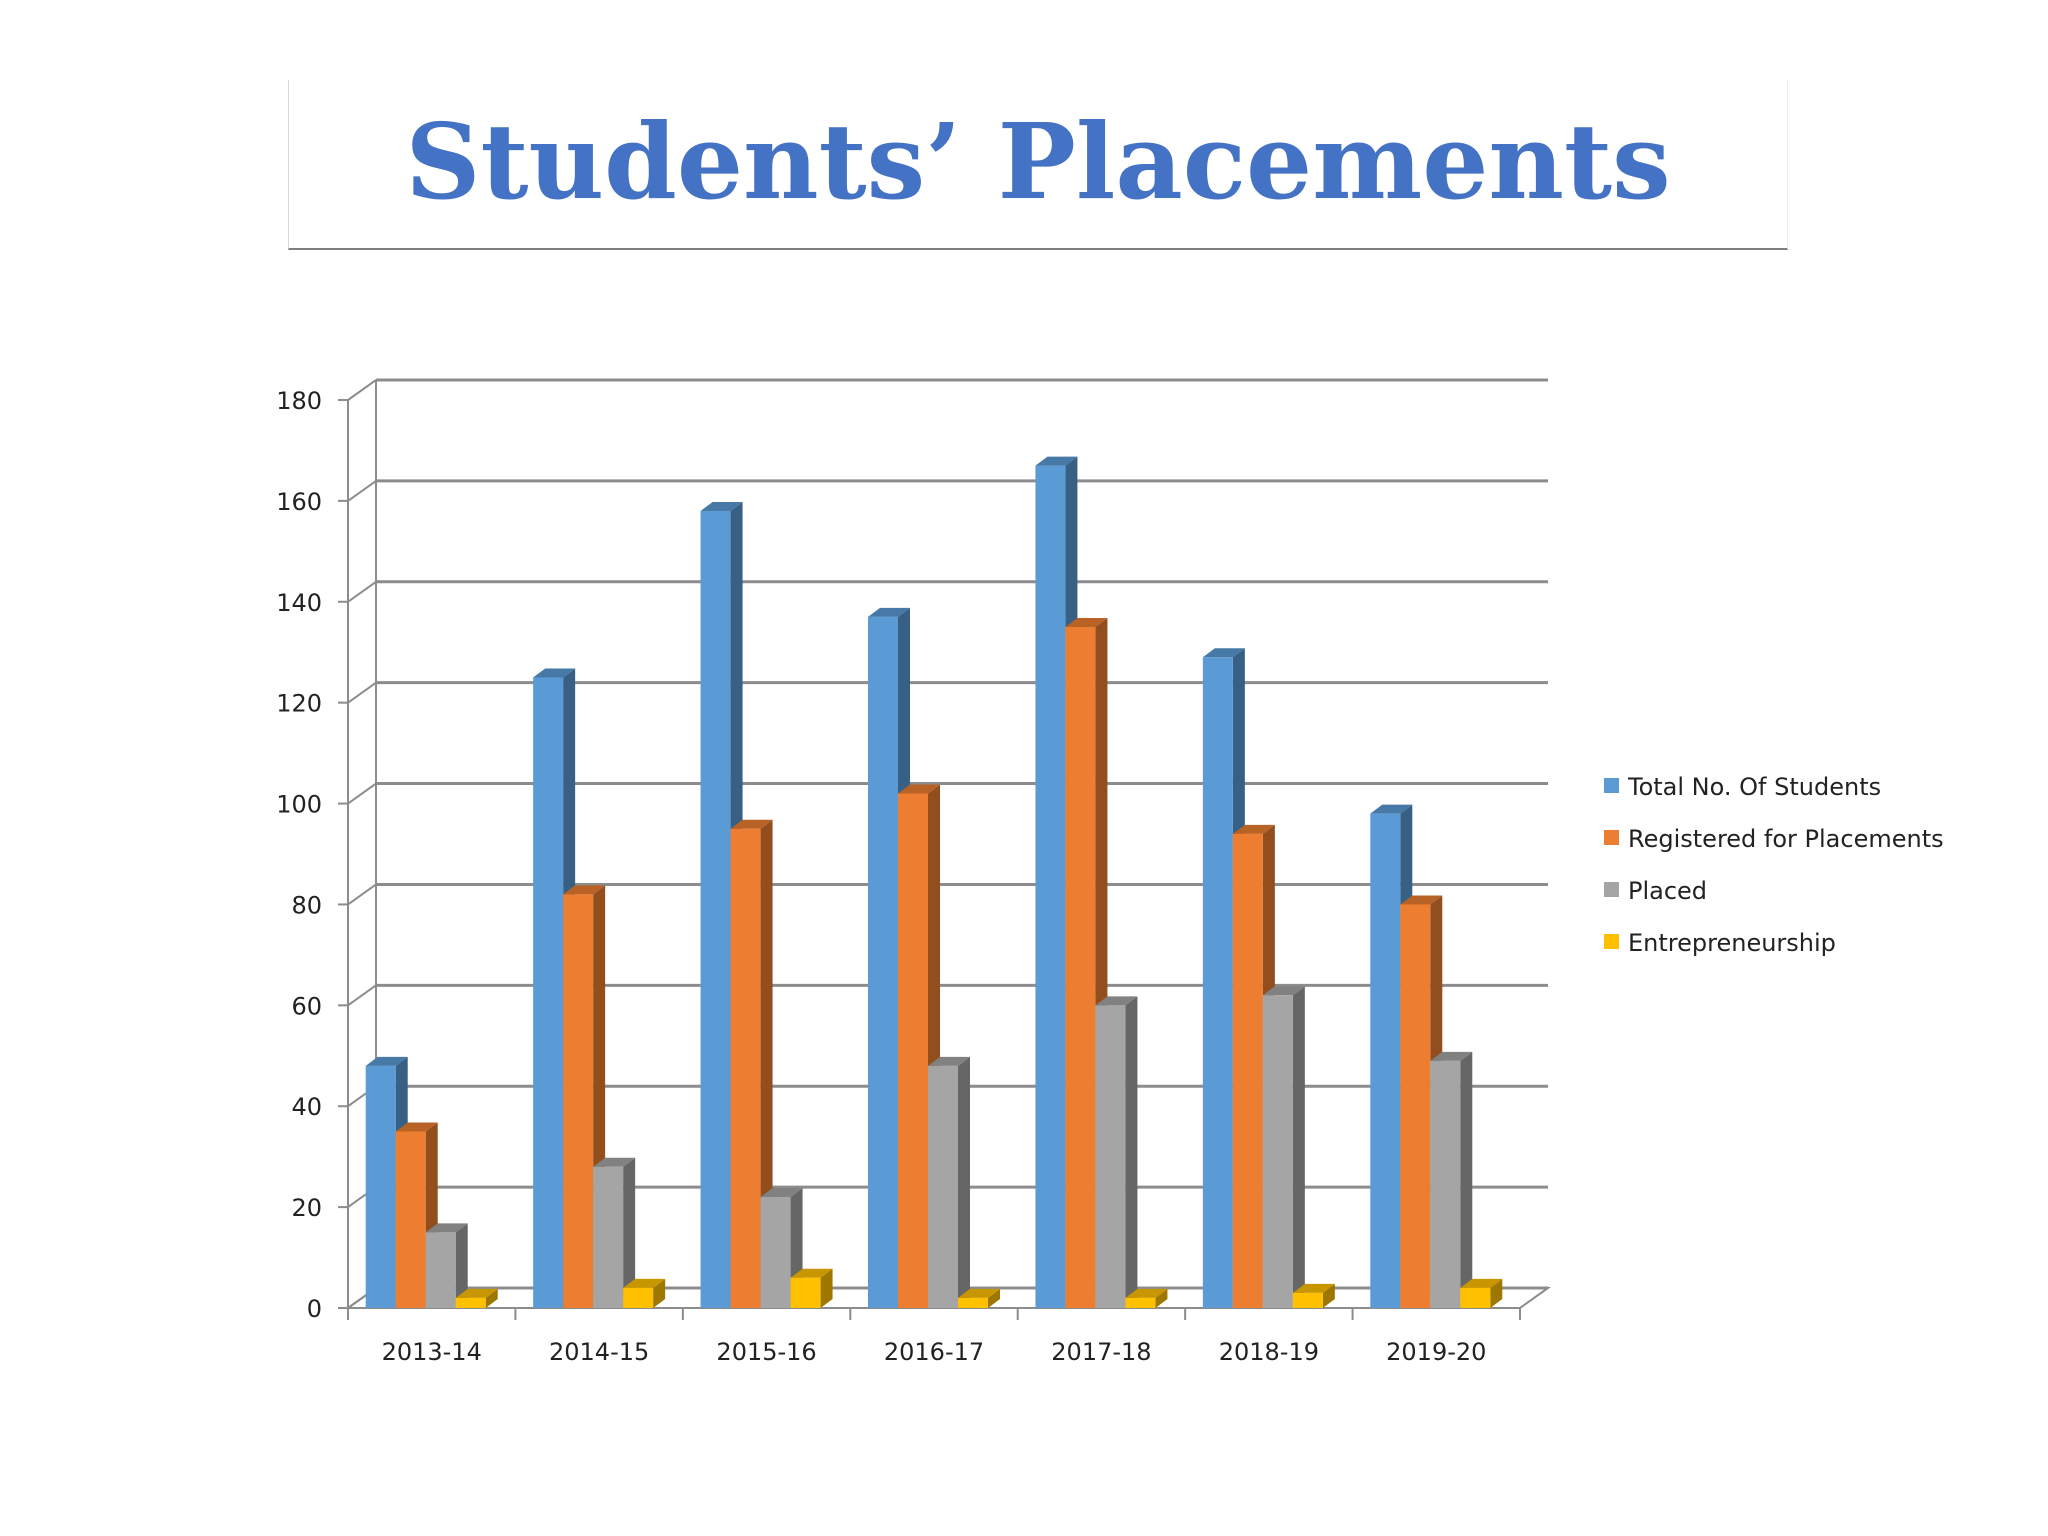 The height and width of the screenshot is (1536, 2048). What do you see at coordinates (306, 905) in the screenshot?
I see `y-tick-label: 80` at bounding box center [306, 905].